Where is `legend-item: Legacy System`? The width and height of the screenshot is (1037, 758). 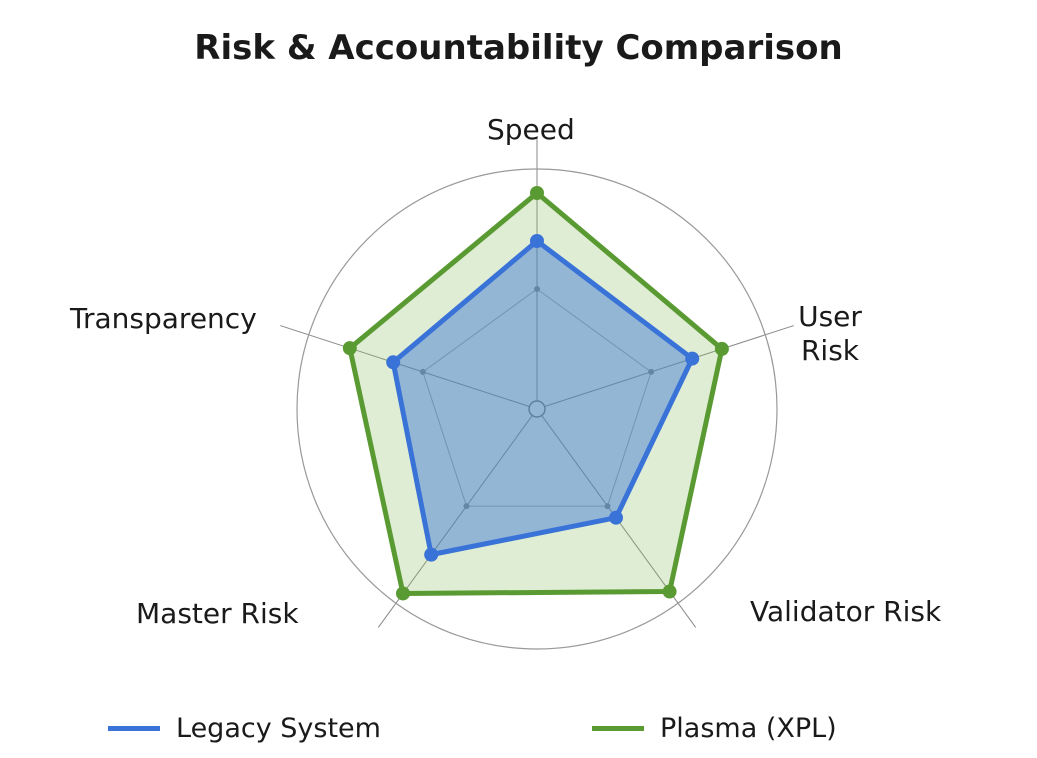
legend-item: Legacy System is located at coordinates (244, 728).